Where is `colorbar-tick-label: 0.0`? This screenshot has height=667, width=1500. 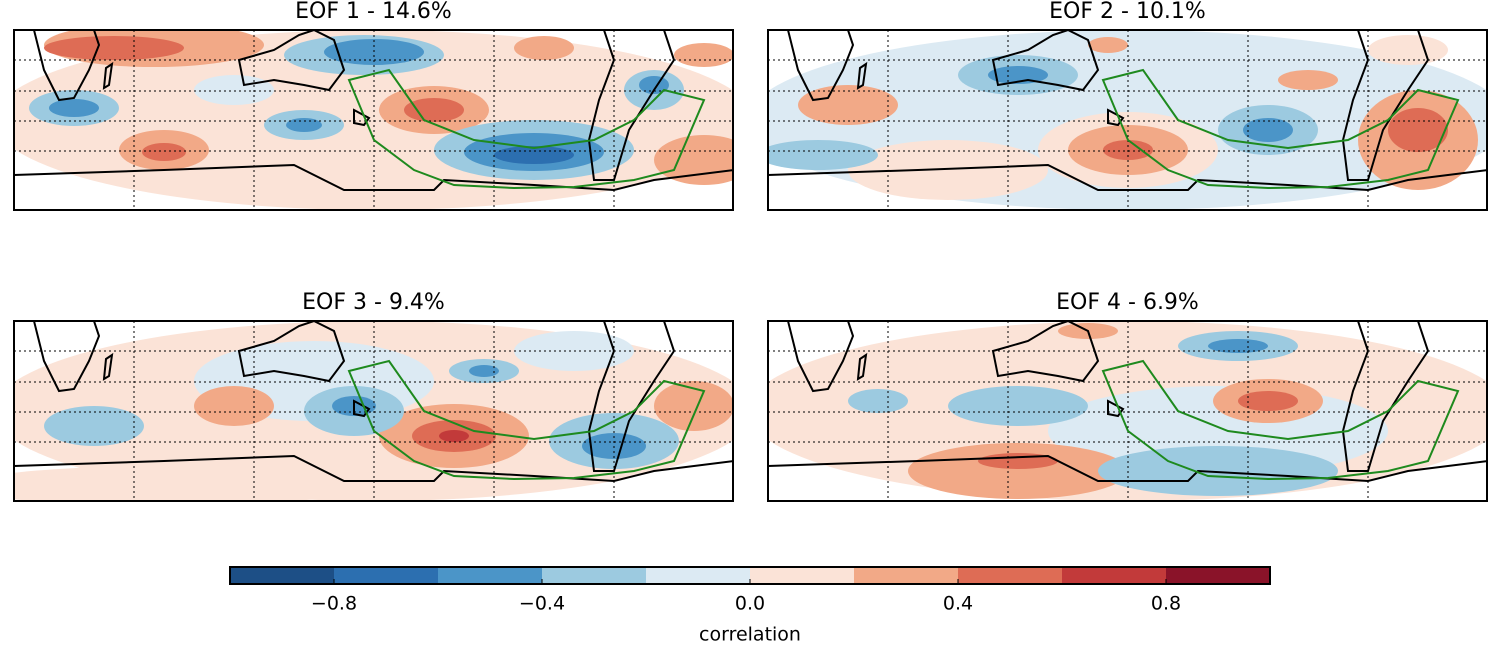 colorbar-tick-label: 0.0 is located at coordinates (750, 604).